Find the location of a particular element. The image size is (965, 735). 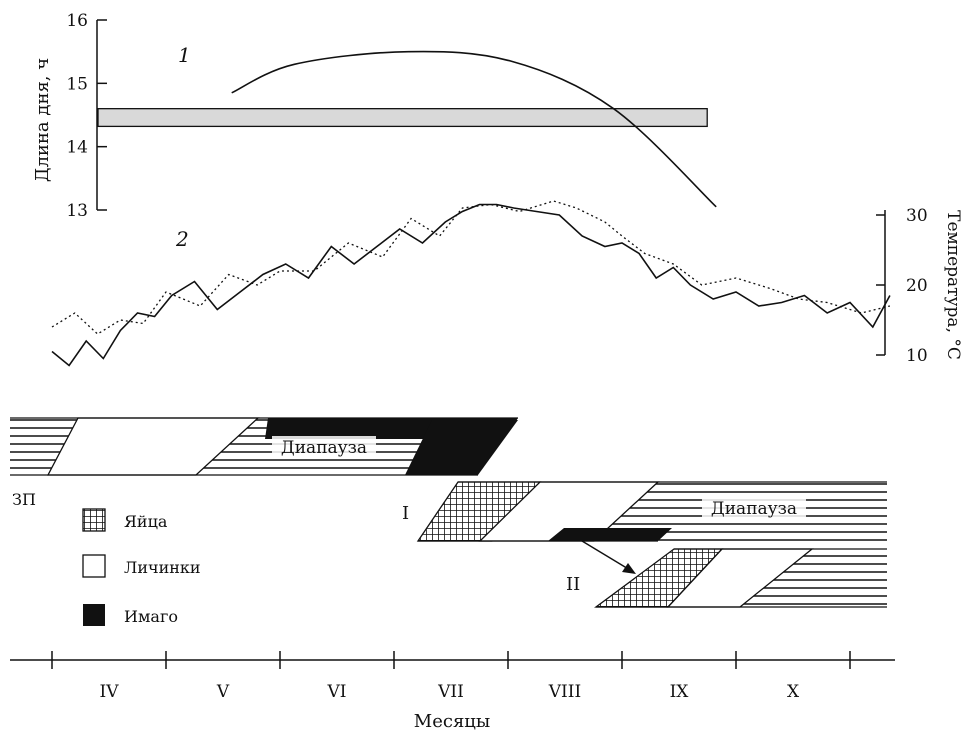

legend-swatch-adults is located at coordinates (94, 615).